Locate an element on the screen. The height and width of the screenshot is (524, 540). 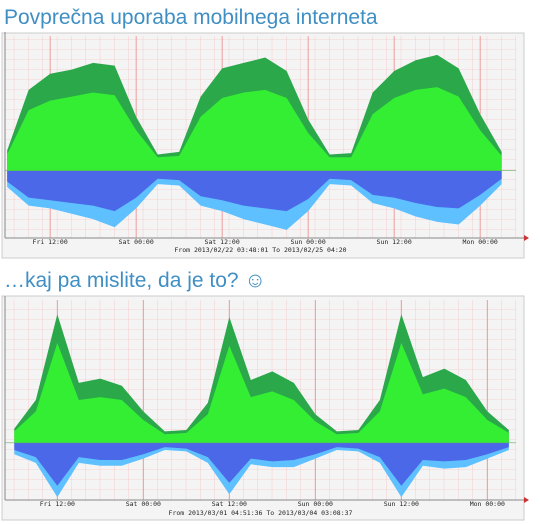
chart-title: Povprečna uporaba mobilnega interneta is located at coordinates (191, 17).